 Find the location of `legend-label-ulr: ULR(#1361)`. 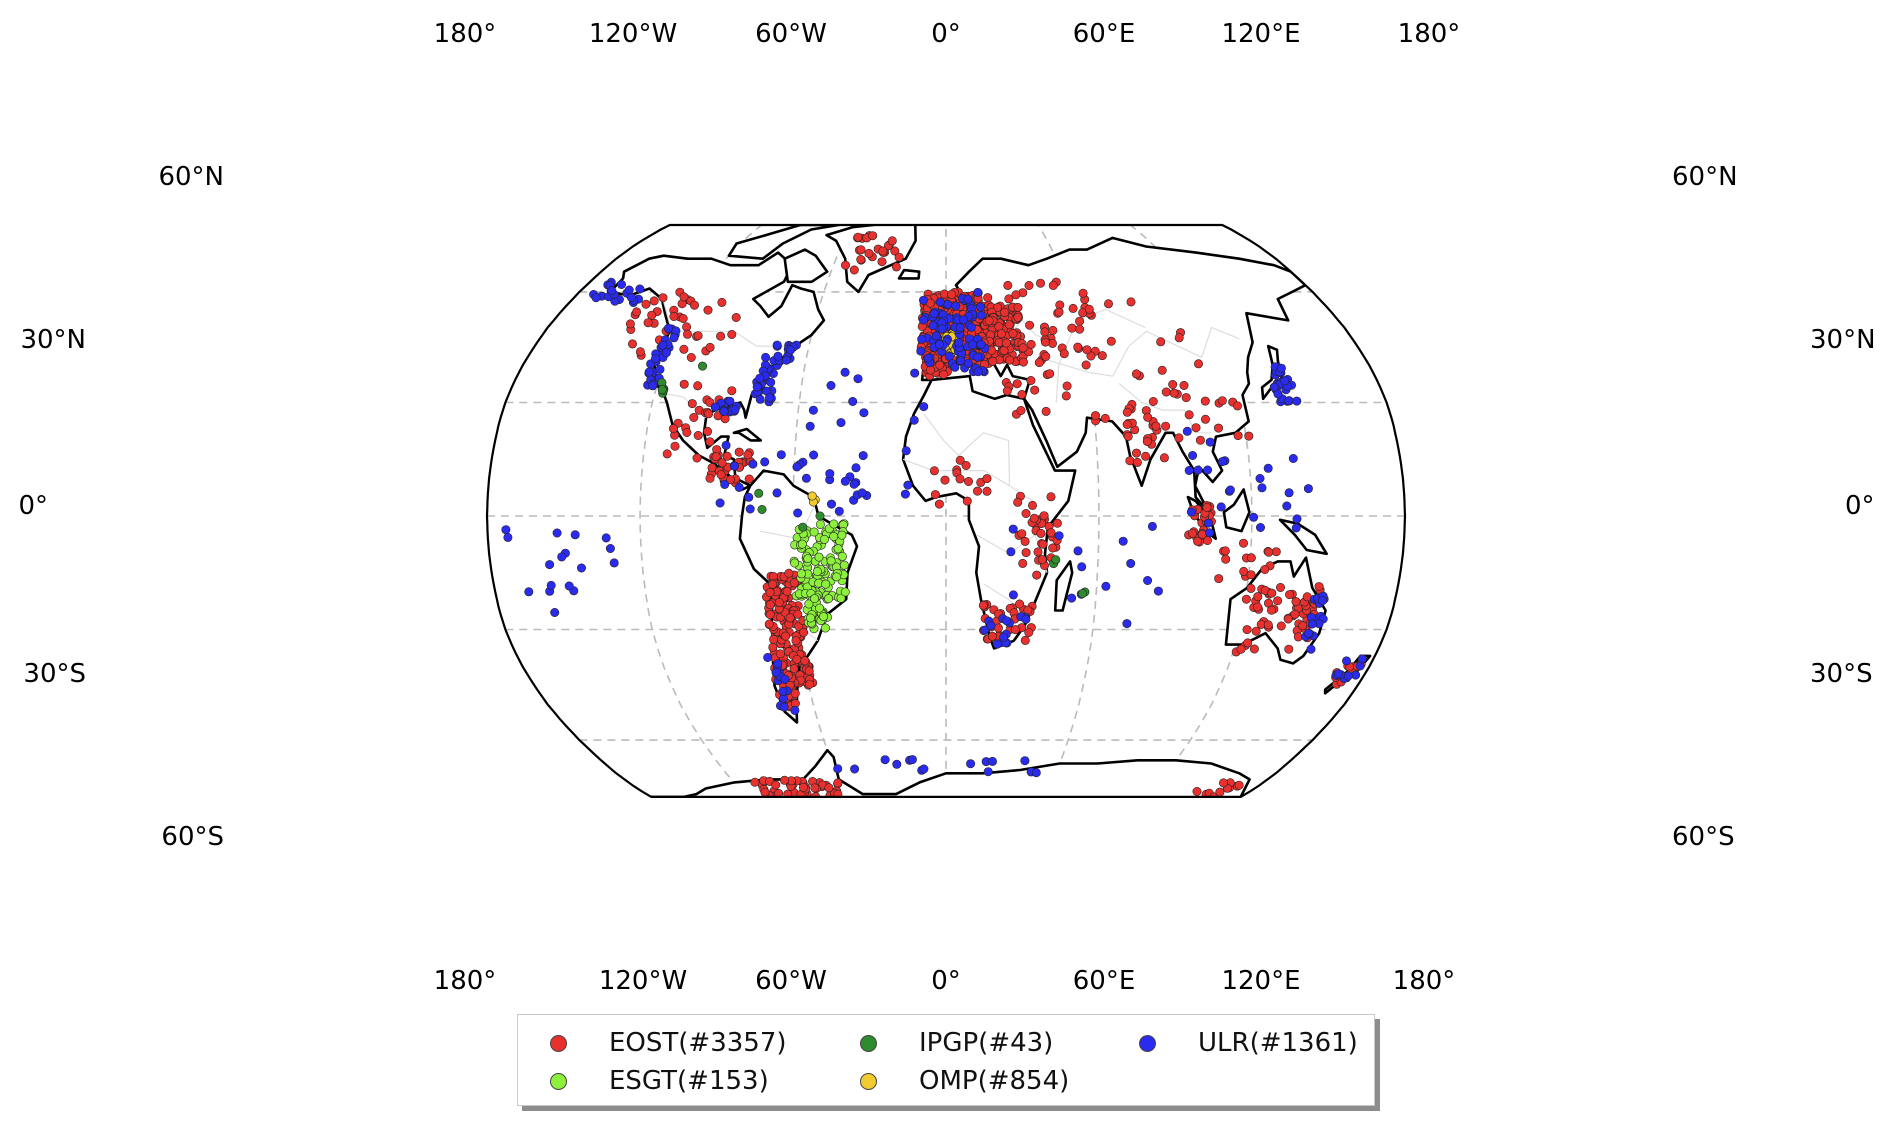

legend-label-ulr: ULR(#1361) is located at coordinates (1278, 1043).